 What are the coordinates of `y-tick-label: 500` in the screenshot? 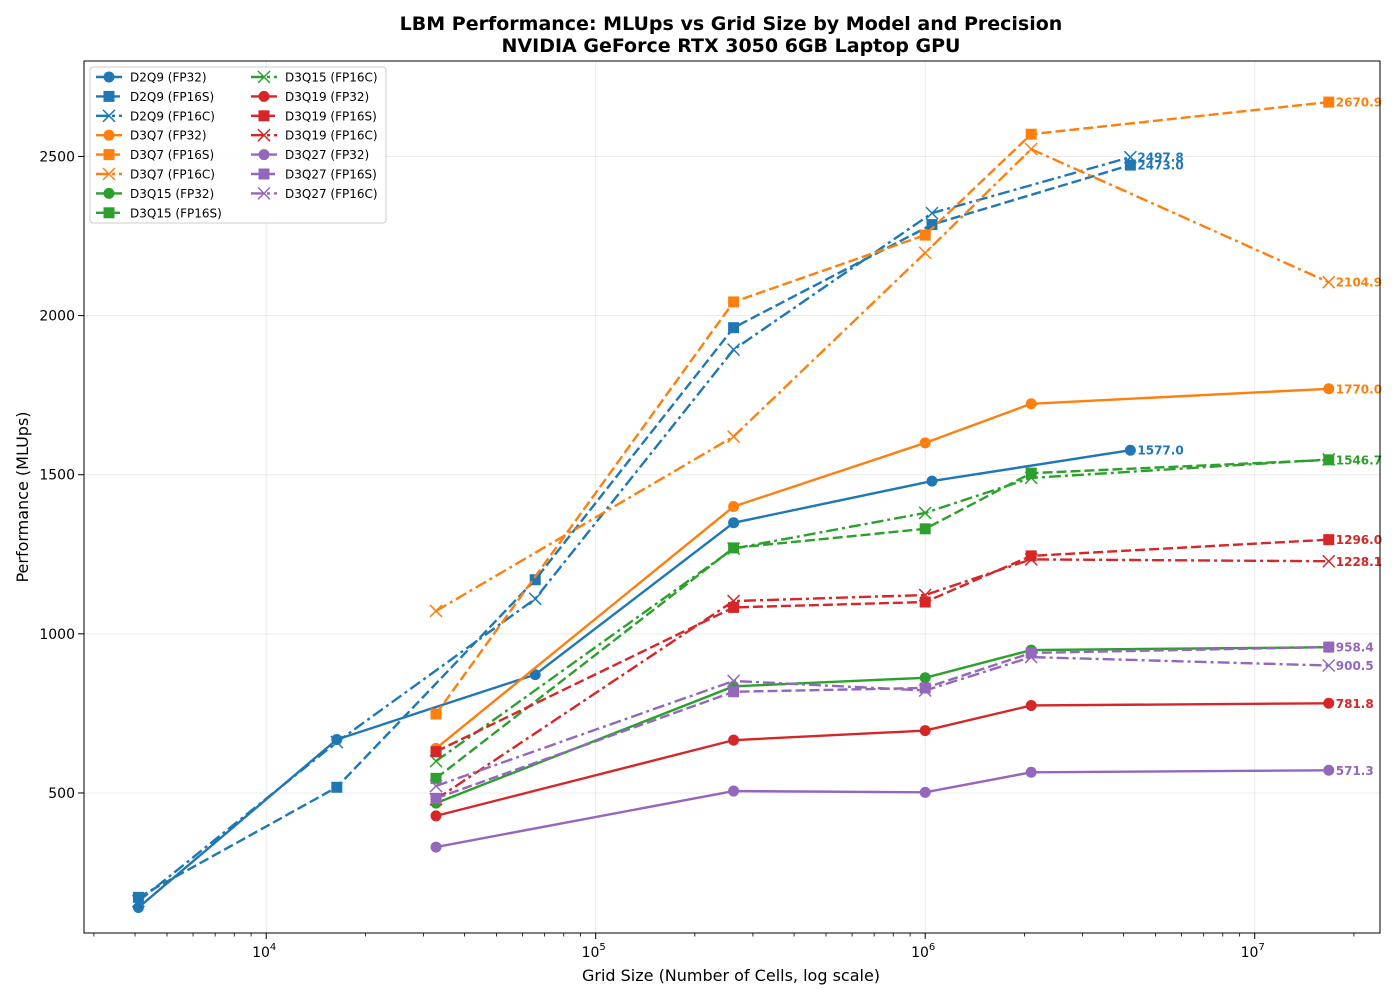 It's located at (61, 794).